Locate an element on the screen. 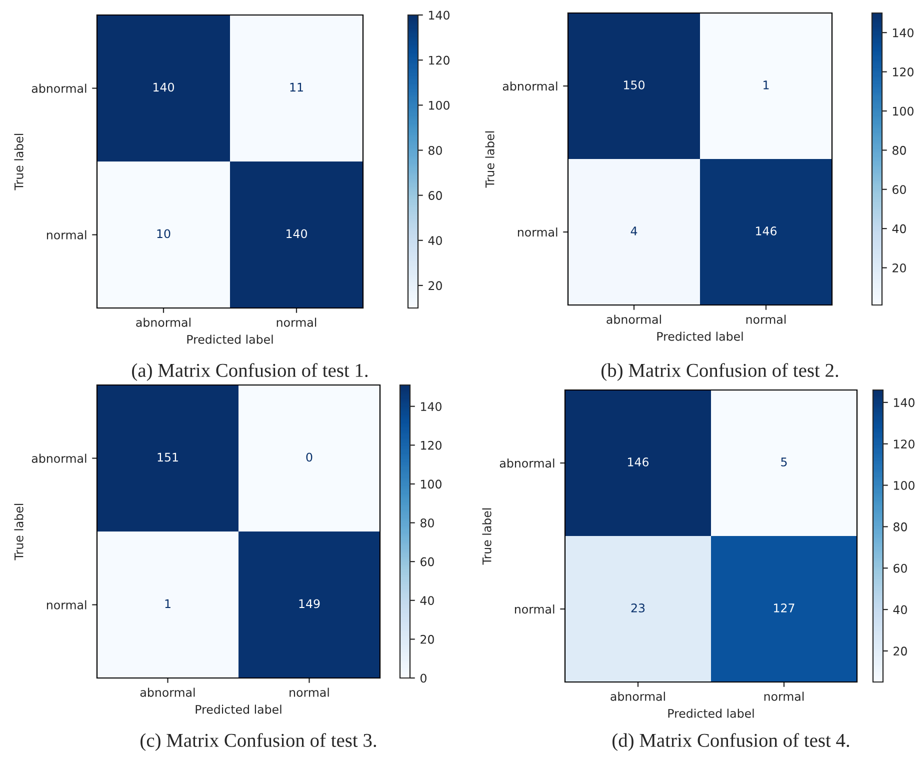  data-label: 151 is located at coordinates (168, 457).